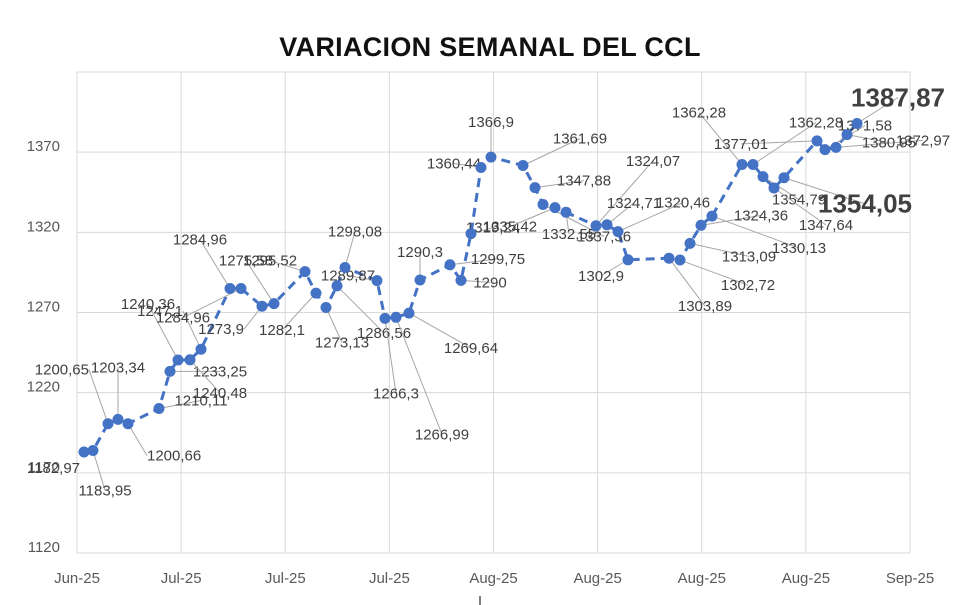  I want to click on data-label: 1347,88, so click(584, 181).